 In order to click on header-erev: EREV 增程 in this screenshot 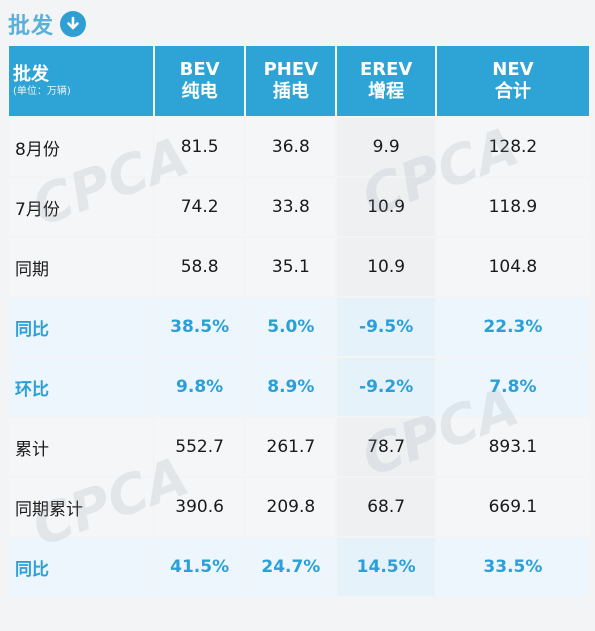, I will do `click(386, 81)`.